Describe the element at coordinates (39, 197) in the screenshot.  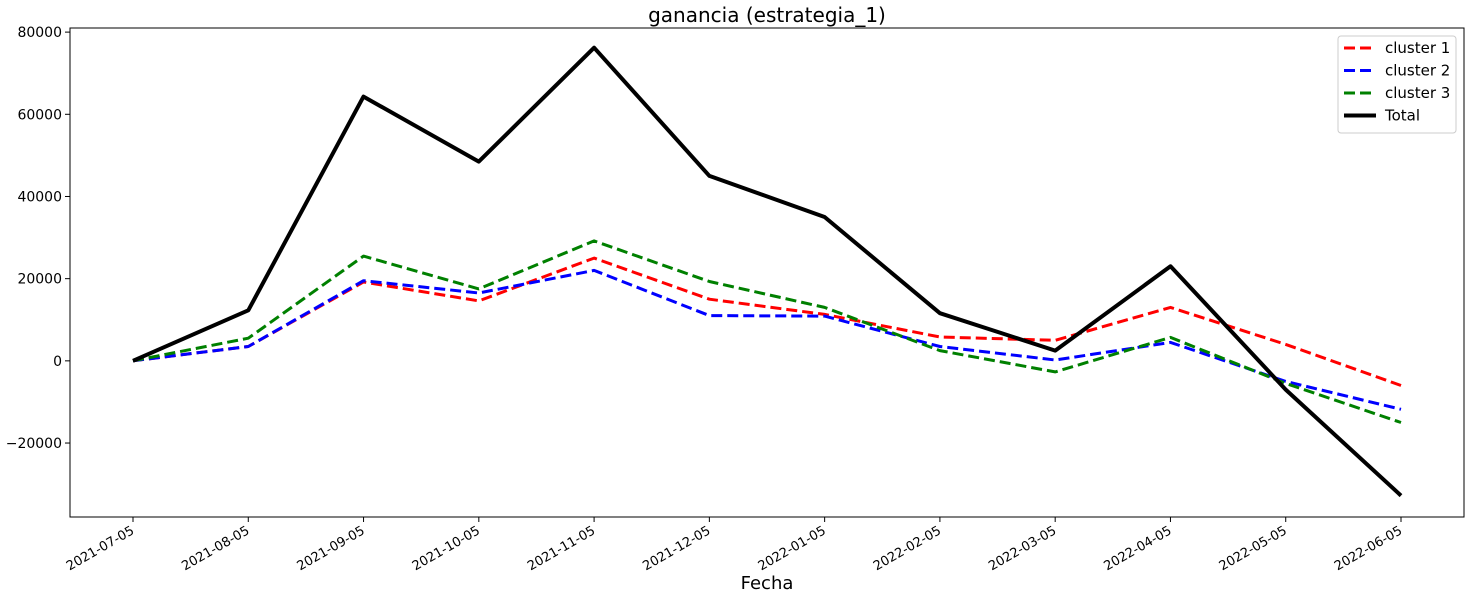
I see `y-tick-label: 40000` at that location.